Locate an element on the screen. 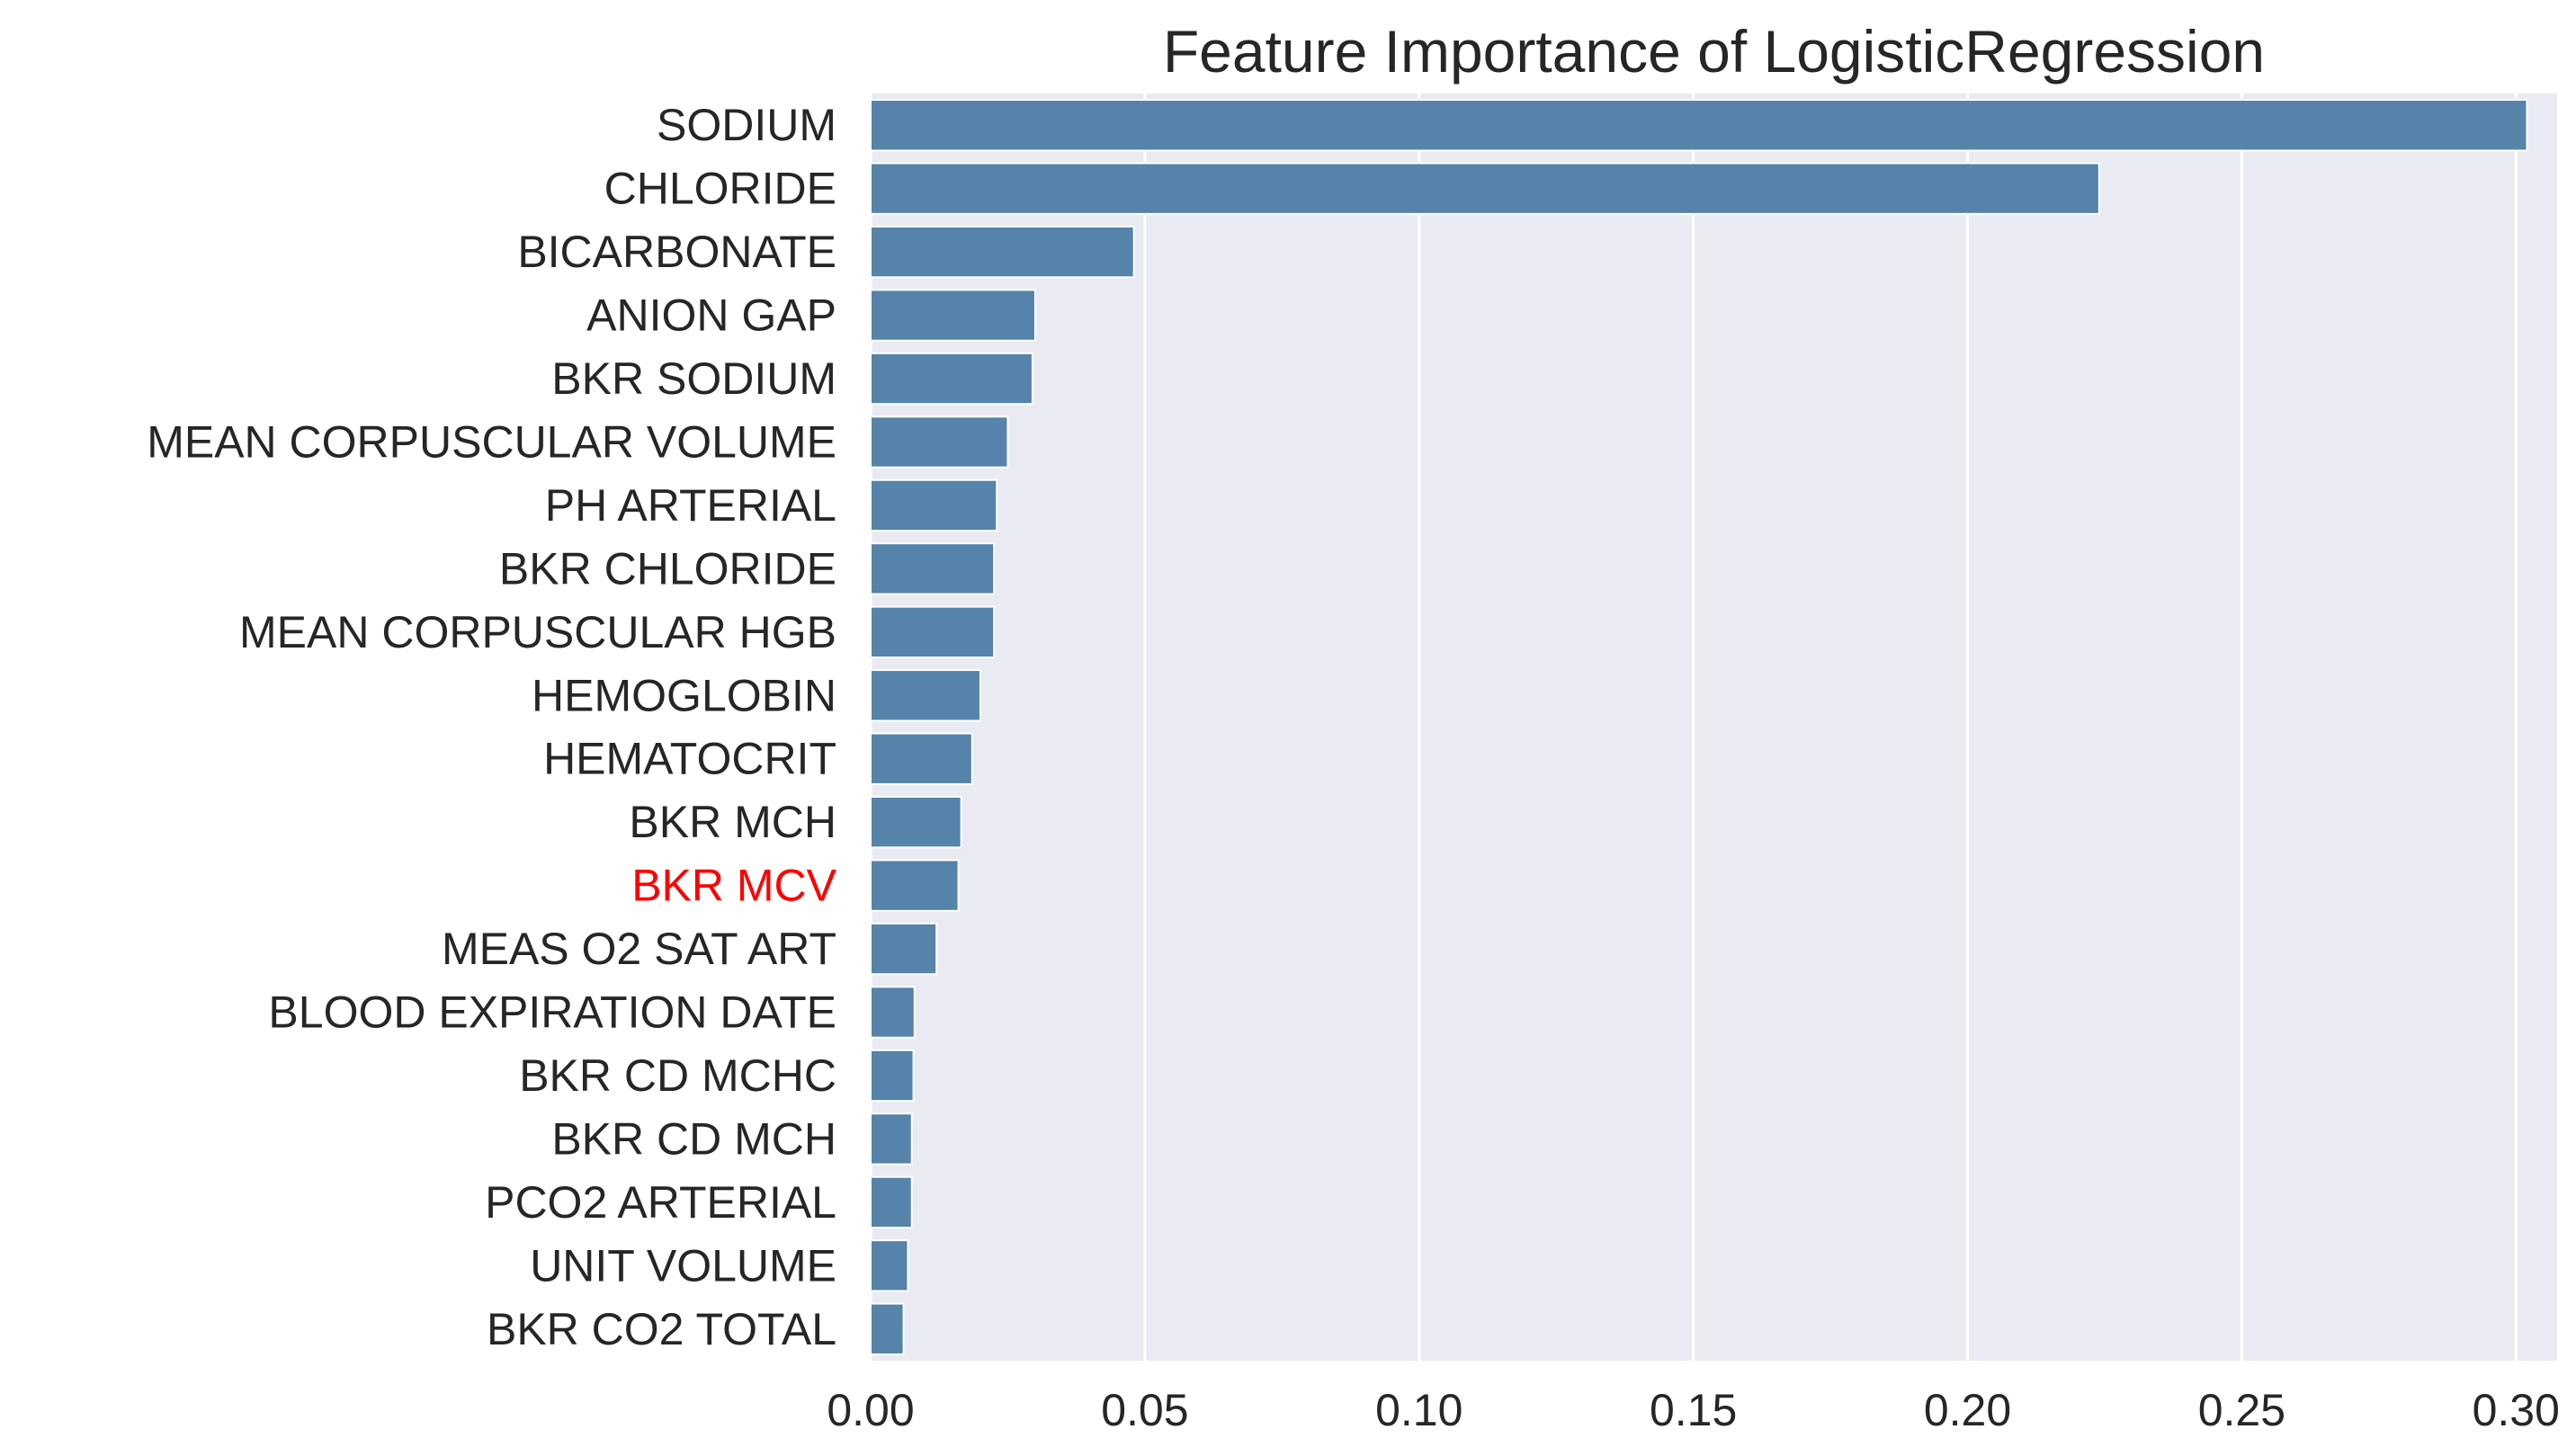 This screenshot has height=1456, width=2567. y-tick-label: UNIT VOLUME is located at coordinates (683, 1265).